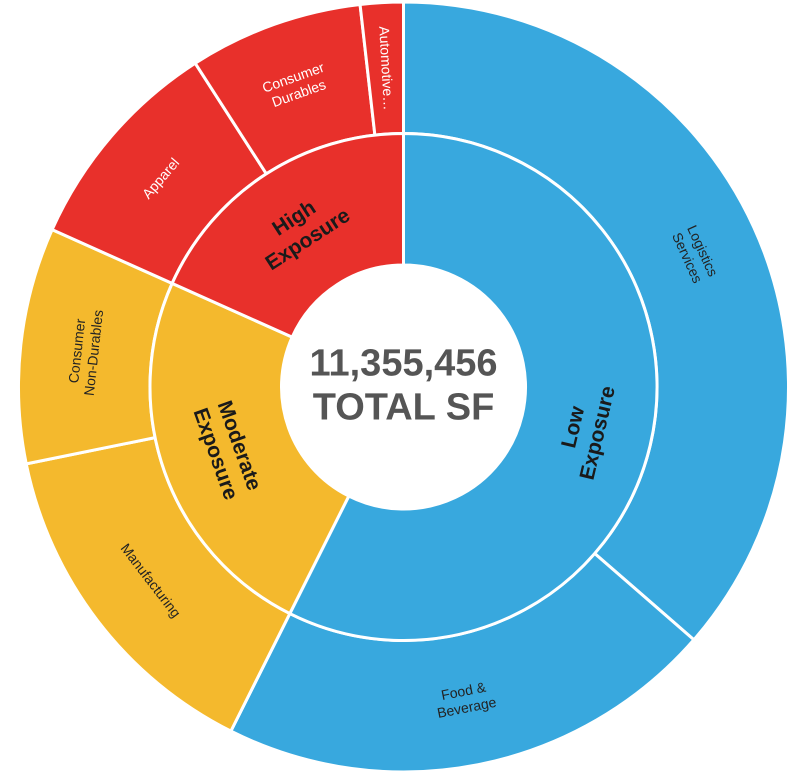 This screenshot has width=807, height=774. I want to click on slice-label: Consumer Non-Durables, so click(85, 352).